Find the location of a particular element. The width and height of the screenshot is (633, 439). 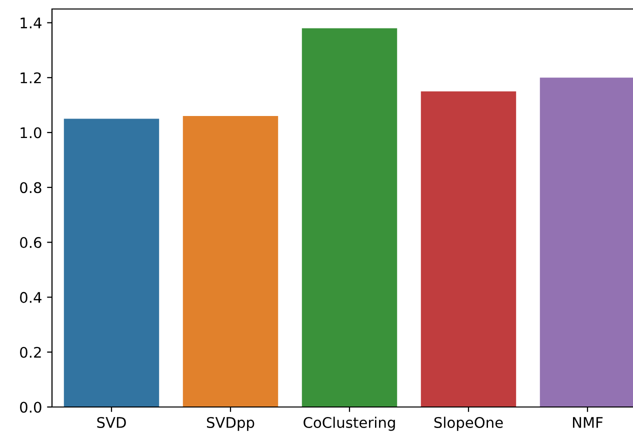

y-tick-label: 0.4 is located at coordinates (31, 297).